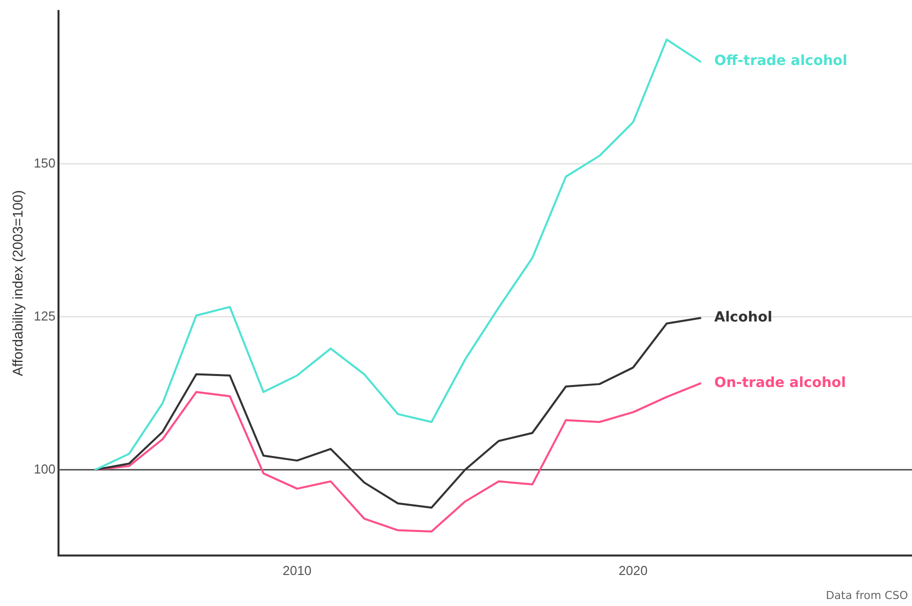 The height and width of the screenshot is (606, 912). What do you see at coordinates (45, 468) in the screenshot?
I see `y-tick-label: 100` at bounding box center [45, 468].